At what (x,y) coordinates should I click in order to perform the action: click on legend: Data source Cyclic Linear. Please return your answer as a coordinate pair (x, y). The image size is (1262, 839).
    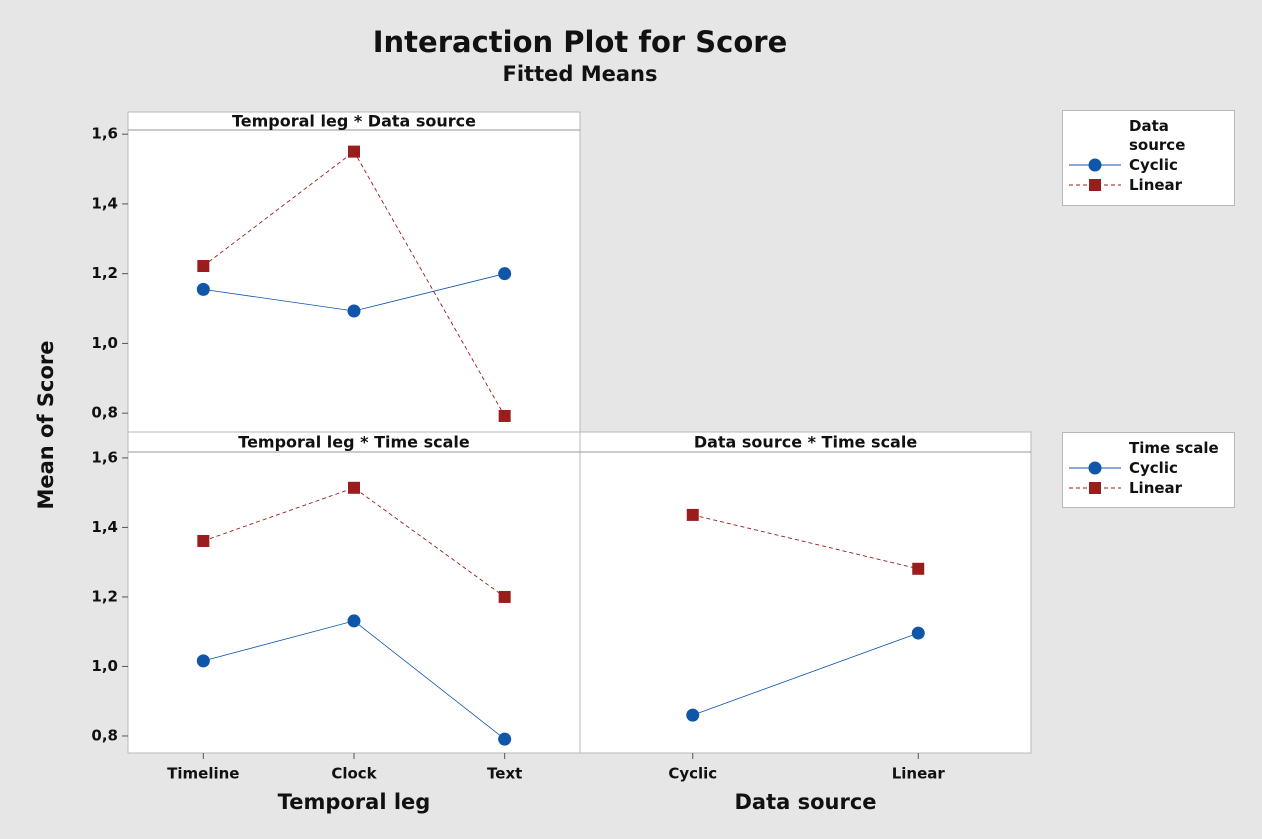
    Looking at the image, I should click on (1148, 158).